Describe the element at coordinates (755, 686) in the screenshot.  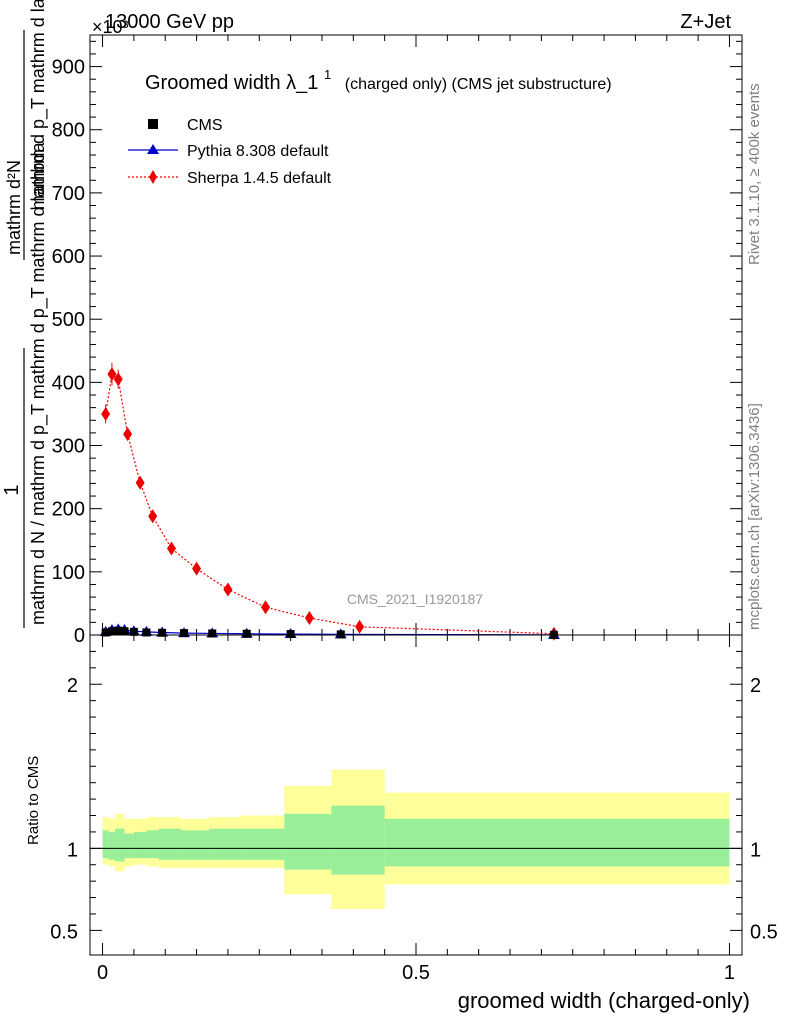
I see `ratio-y-tick-label-right: 2` at that location.